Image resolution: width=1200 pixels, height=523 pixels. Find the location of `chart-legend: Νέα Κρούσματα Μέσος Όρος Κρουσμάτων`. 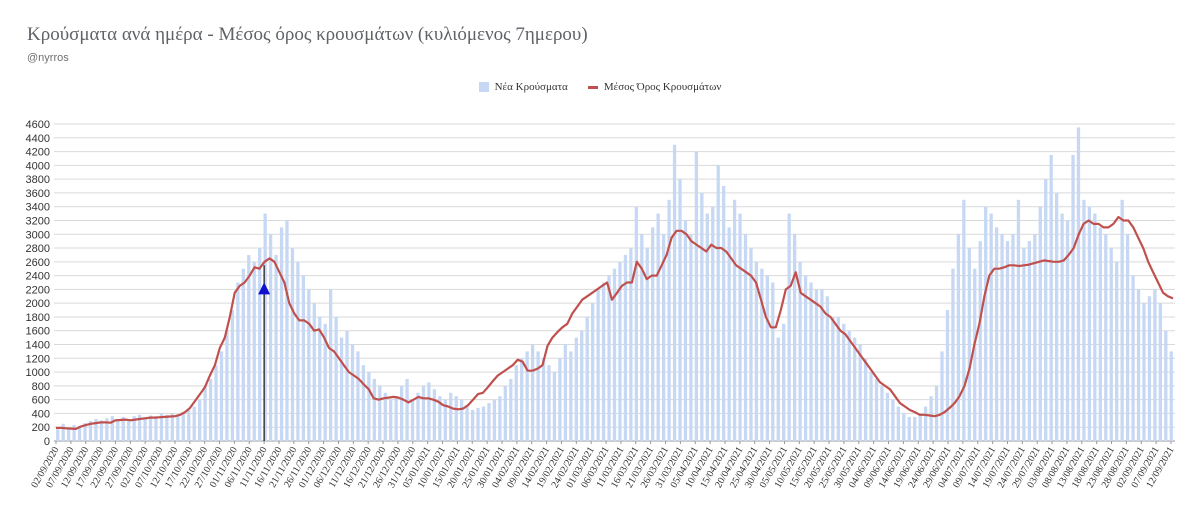

chart-legend: Νέα Κρούσματα Μέσος Όρος Κρουσμάτων is located at coordinates (600, 87).